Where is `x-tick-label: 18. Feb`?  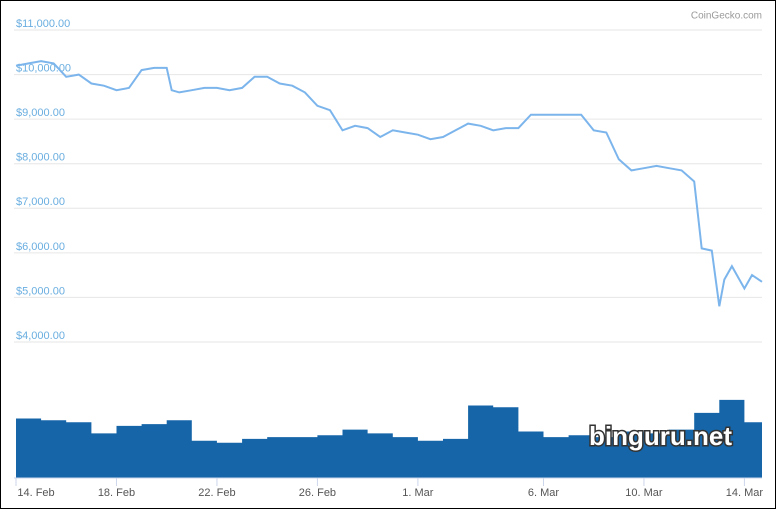
x-tick-label: 18. Feb is located at coordinates (116, 493).